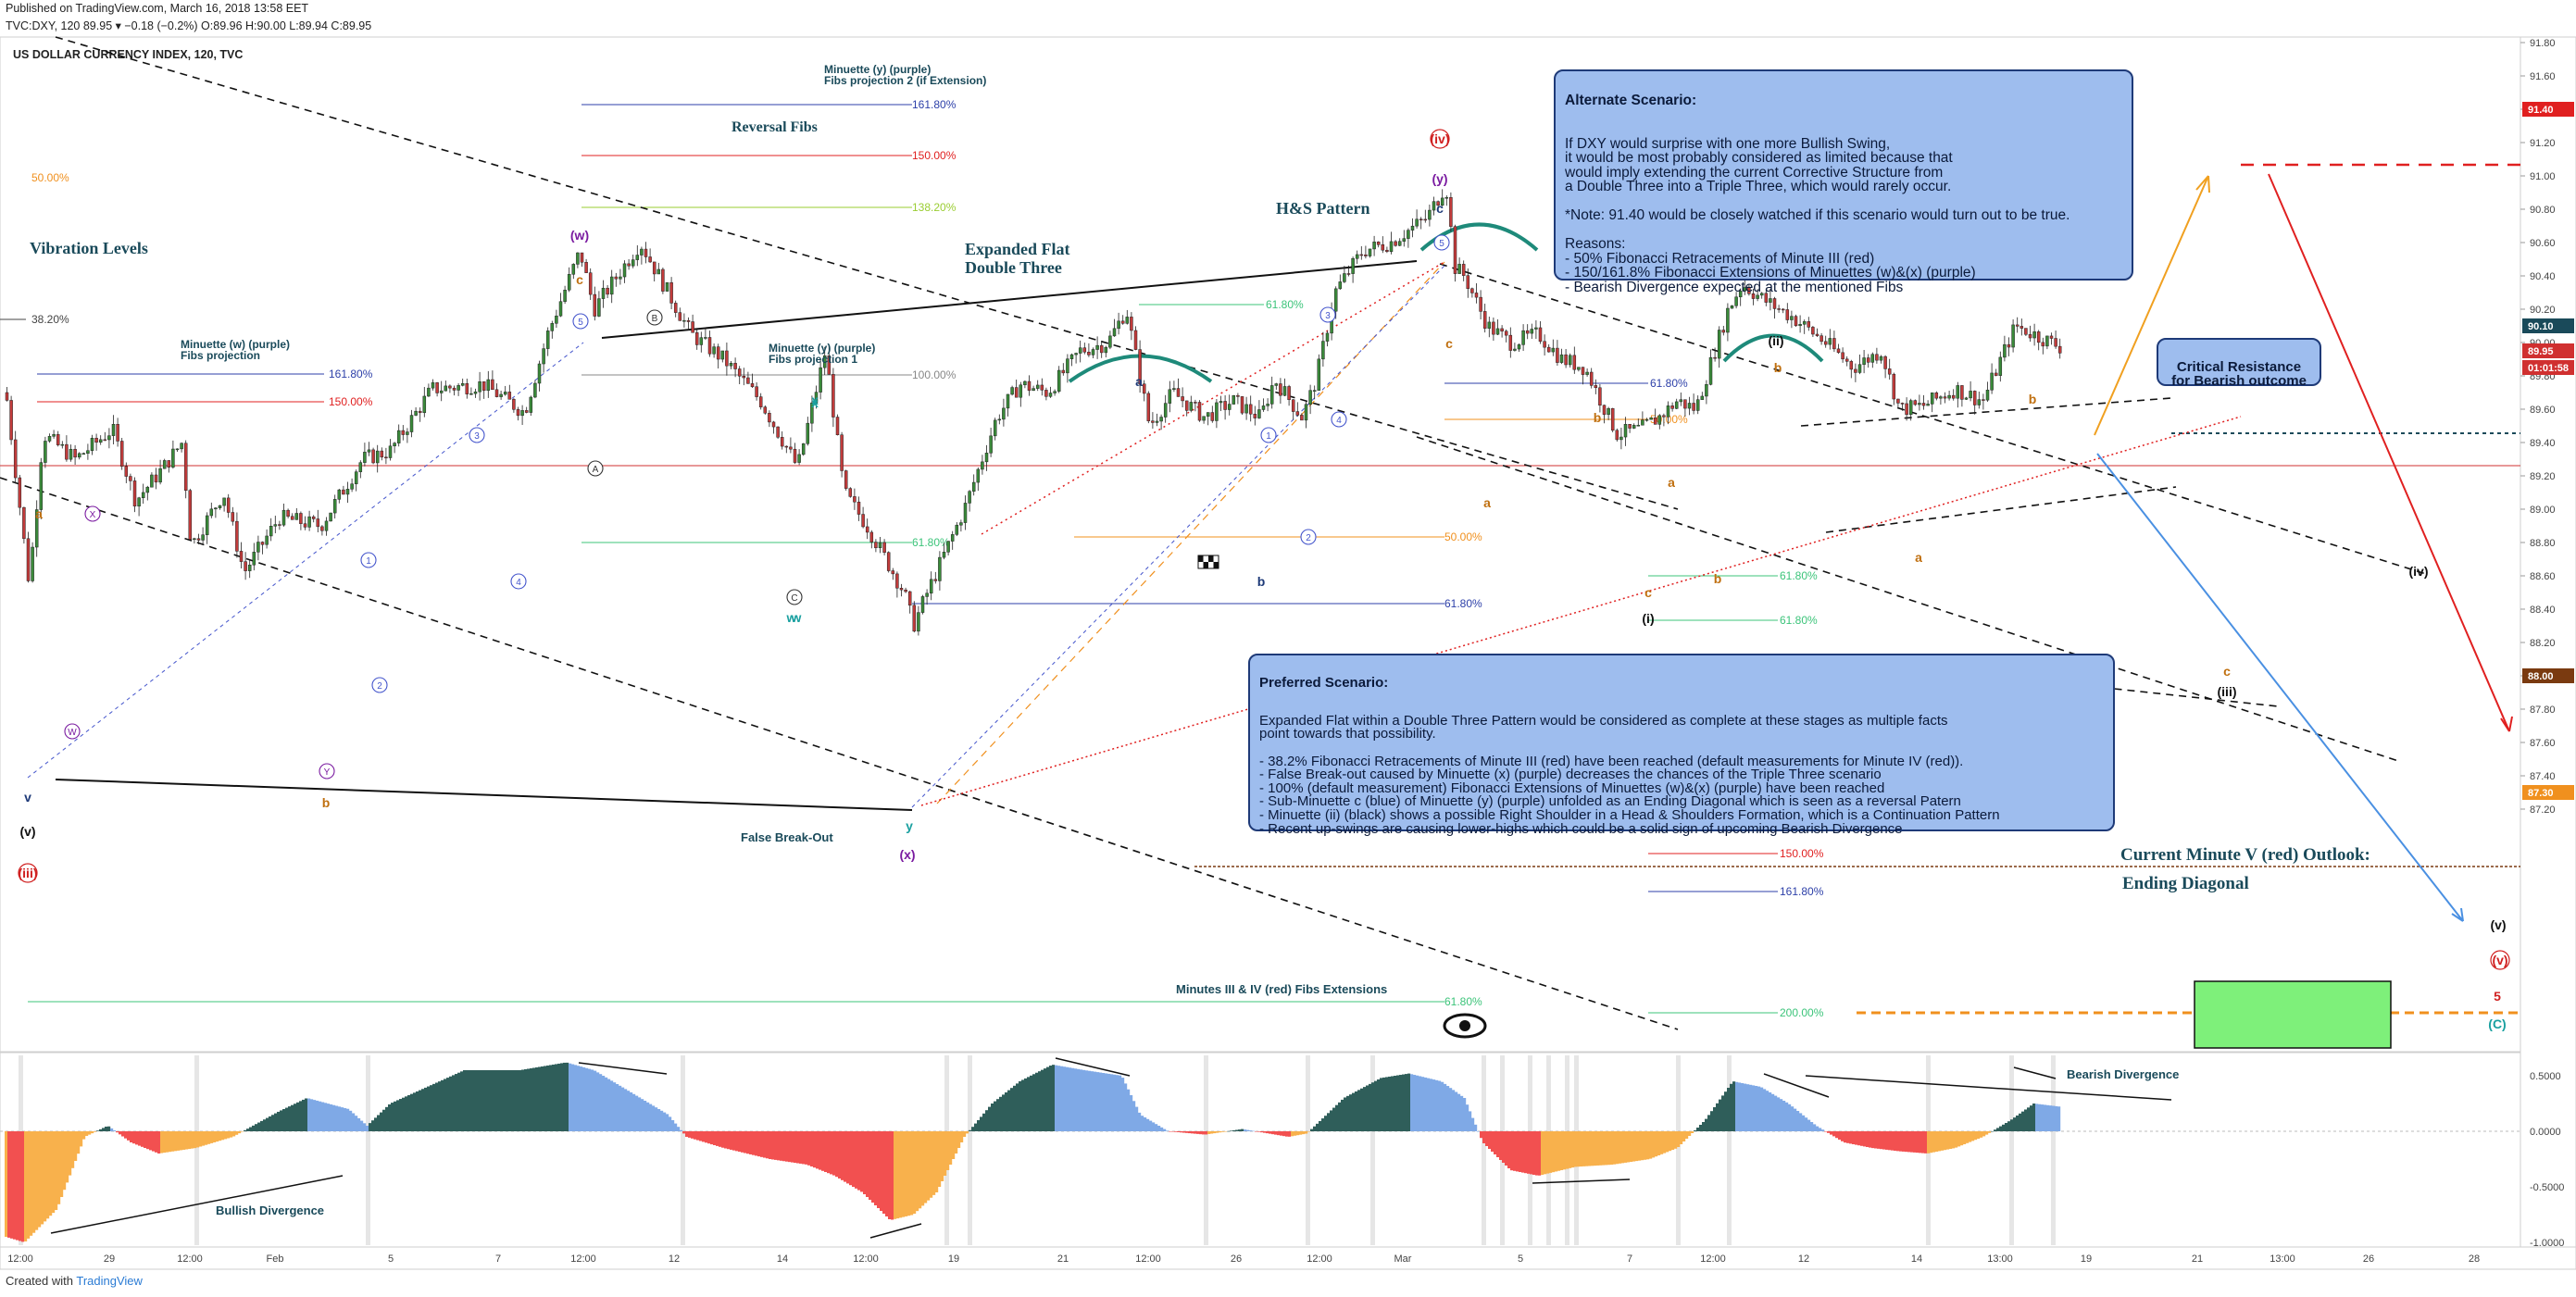 This screenshot has width=2576, height=1297. Describe the element at coordinates (2543, 776) in the screenshot. I see `y-tick-label: 87.40` at that location.